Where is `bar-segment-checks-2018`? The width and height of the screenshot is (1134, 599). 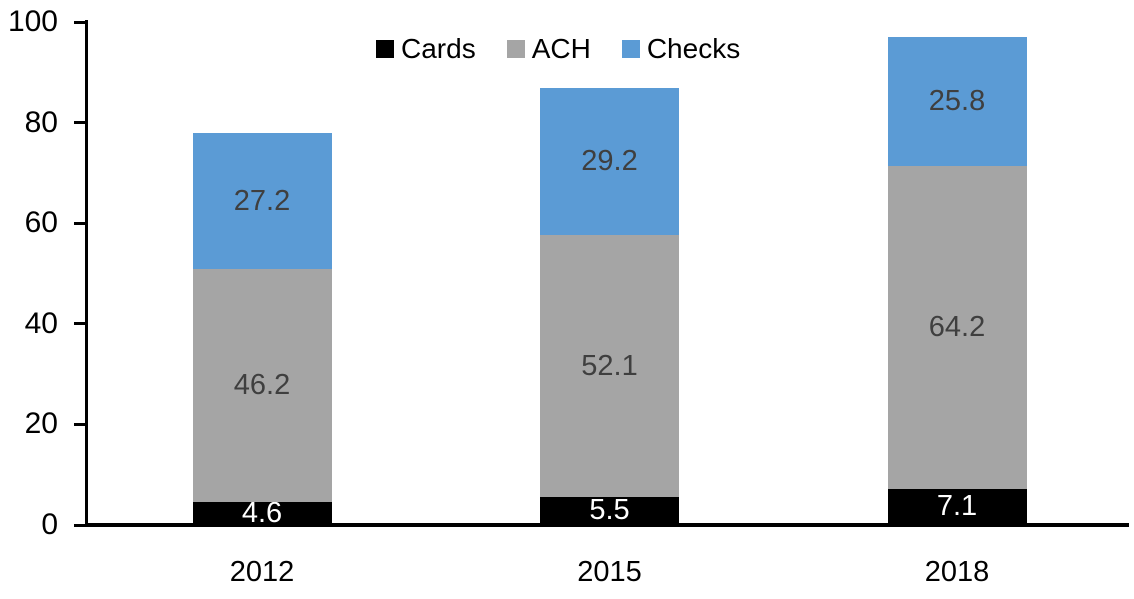
bar-segment-checks-2018 is located at coordinates (957, 101).